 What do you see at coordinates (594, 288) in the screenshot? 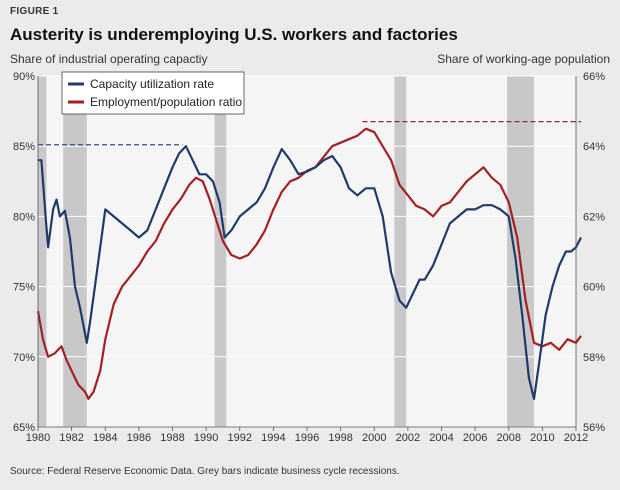
I see `y2-tick-label-2: 60%` at bounding box center [594, 288].